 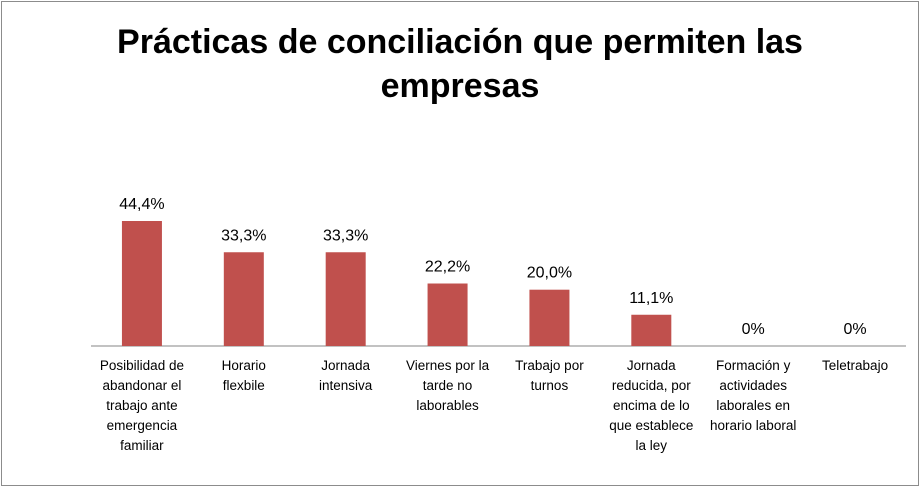 What do you see at coordinates (244, 365) in the screenshot?
I see `category-label-line: Horario` at bounding box center [244, 365].